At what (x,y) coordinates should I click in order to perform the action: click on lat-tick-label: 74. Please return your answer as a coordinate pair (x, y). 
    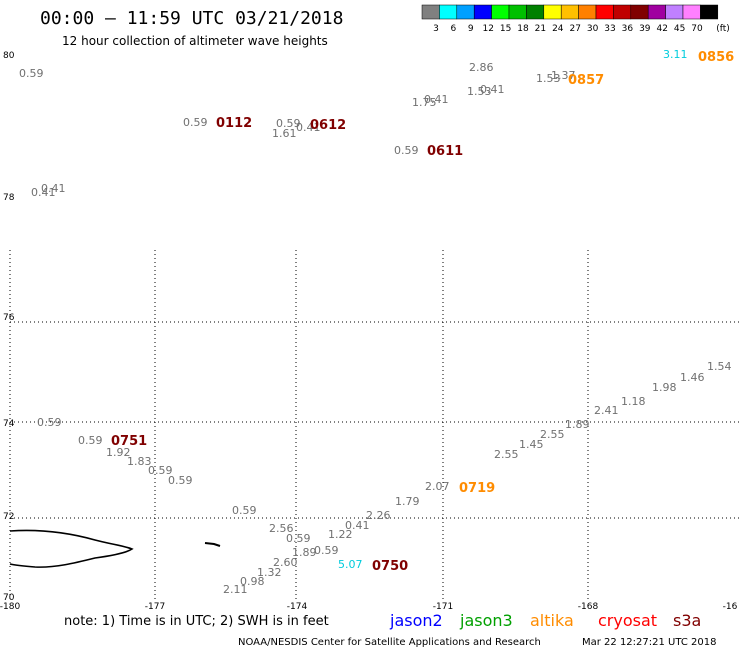
    Looking at the image, I should click on (9, 424).